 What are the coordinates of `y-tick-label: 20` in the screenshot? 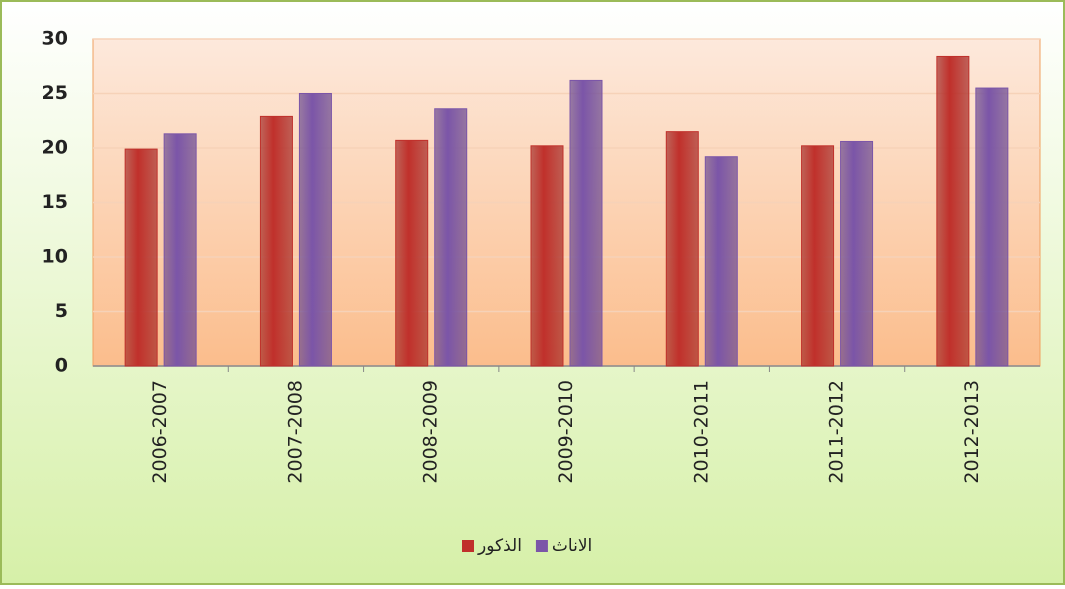 It's located at (55, 148).